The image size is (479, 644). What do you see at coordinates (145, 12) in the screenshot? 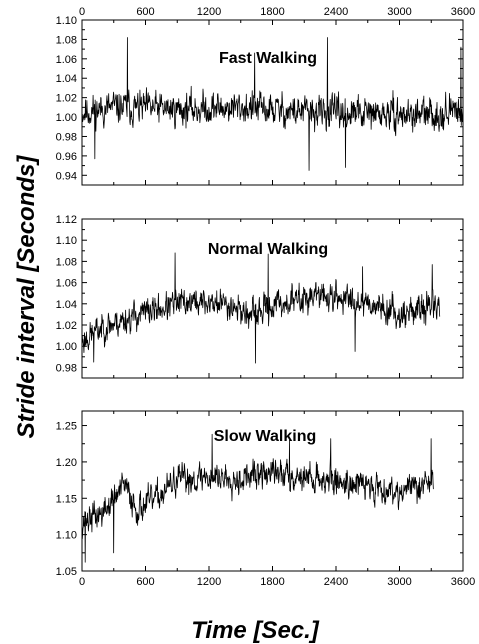
I see `x-tick-label-top: 600` at bounding box center [145, 12].